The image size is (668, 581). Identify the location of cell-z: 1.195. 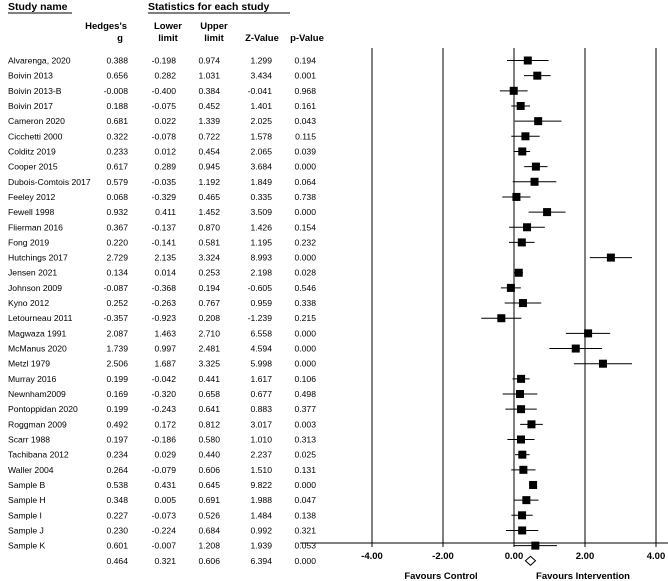
(261, 242).